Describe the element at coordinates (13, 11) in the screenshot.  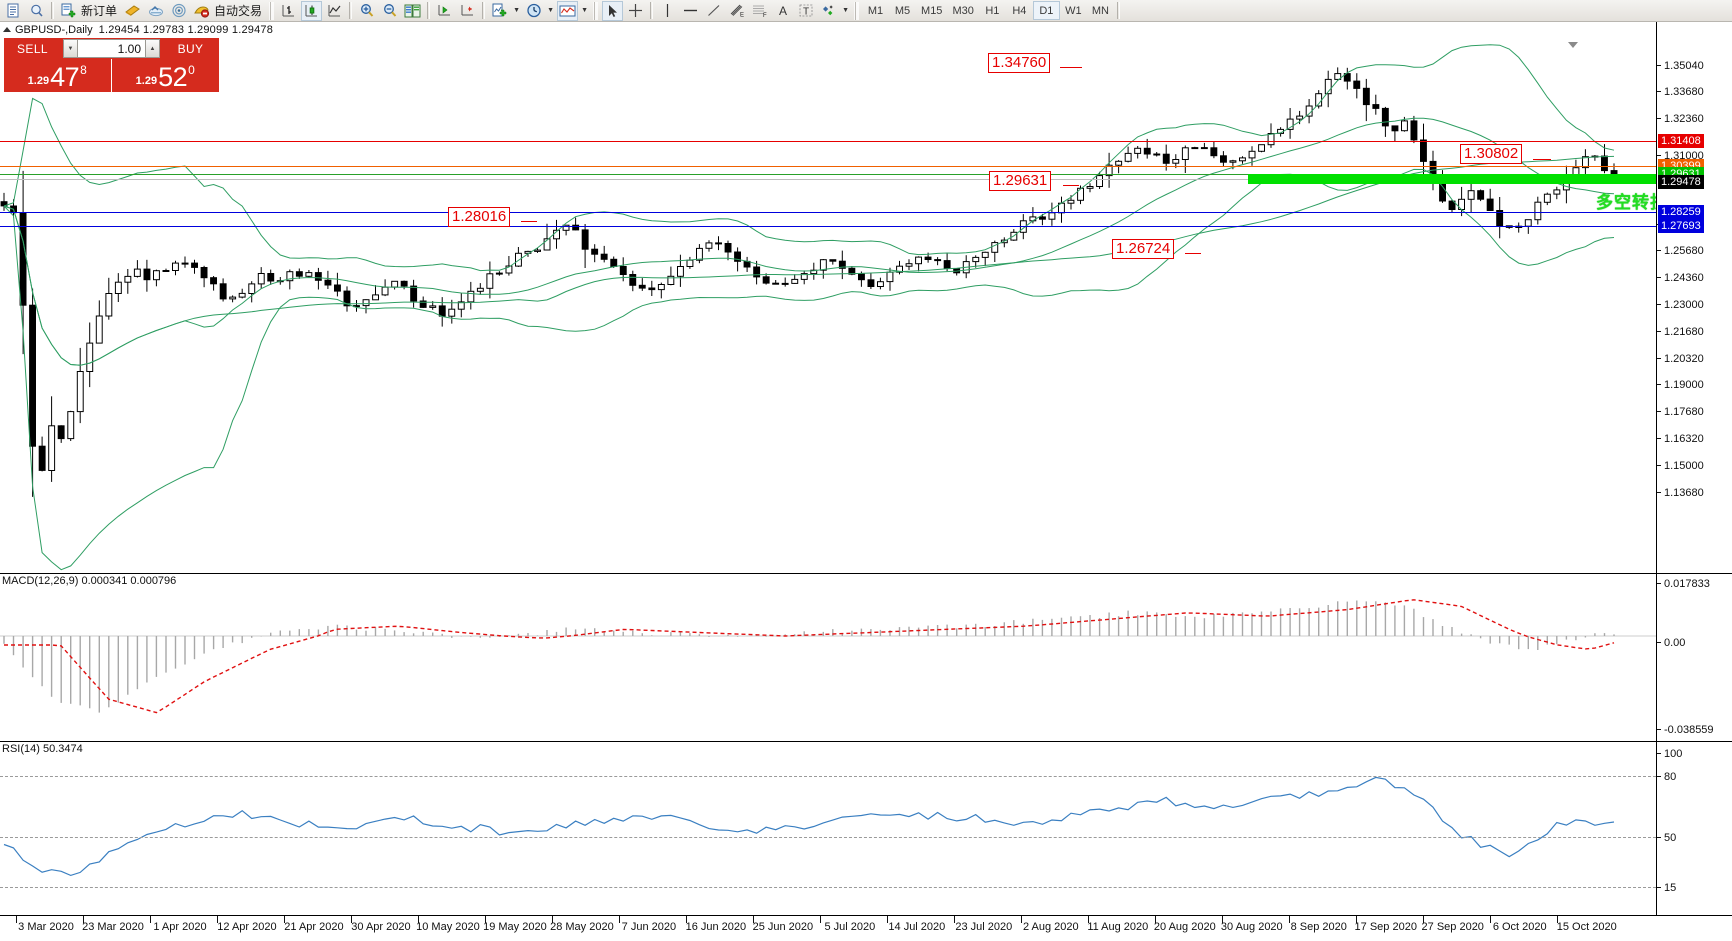
I see `data-window-icon` at that location.